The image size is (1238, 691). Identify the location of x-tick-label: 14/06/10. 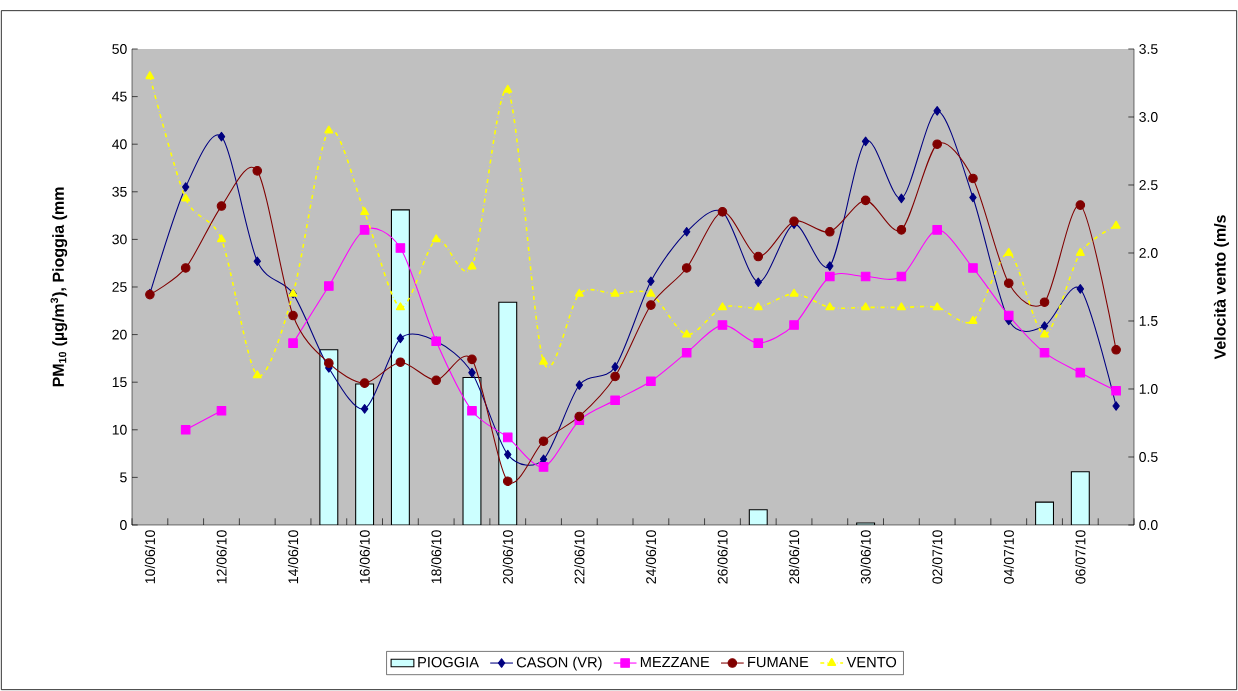
(293, 557).